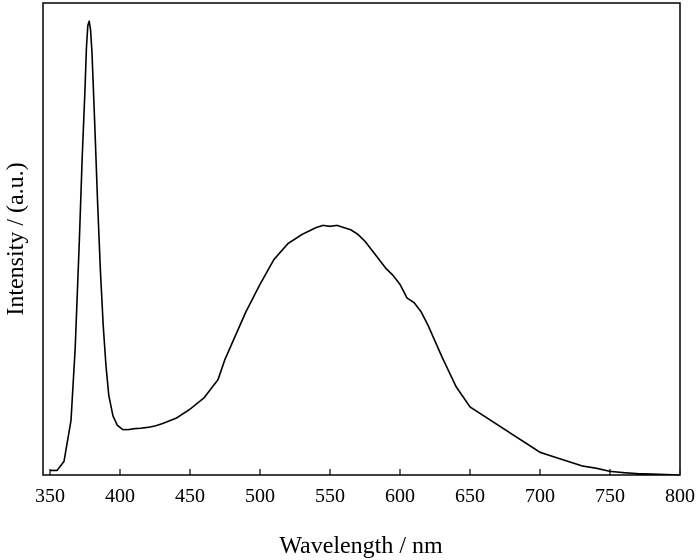  Describe the element at coordinates (361, 546) in the screenshot. I see `x-axis-title: Wavelength / nm` at that location.